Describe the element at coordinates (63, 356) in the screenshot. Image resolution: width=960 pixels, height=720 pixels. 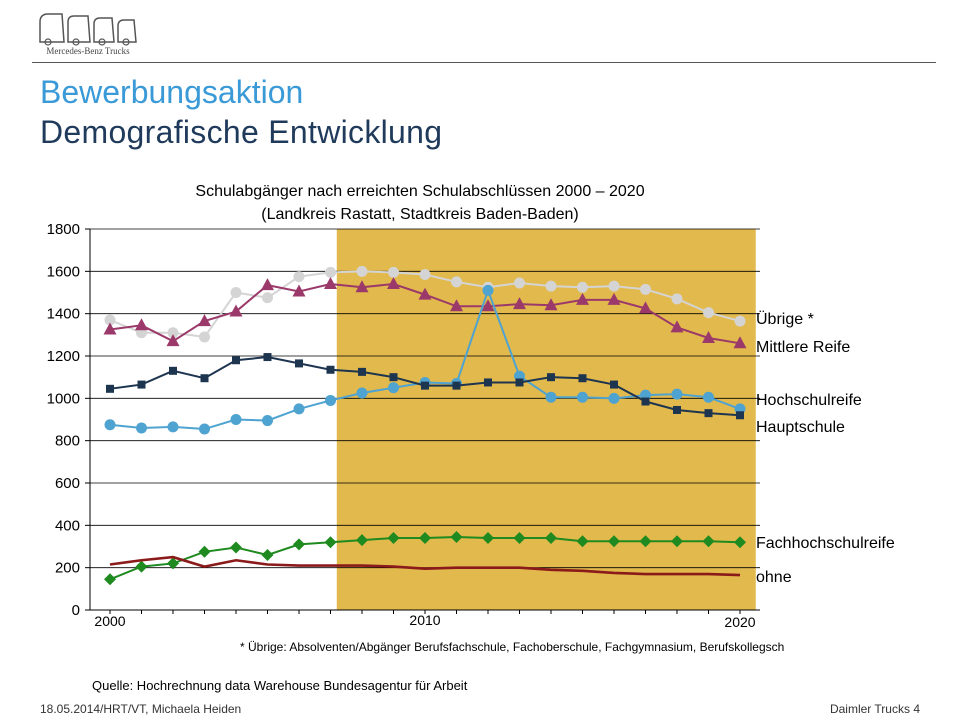
I see `y-tick-label: 1200` at that location.